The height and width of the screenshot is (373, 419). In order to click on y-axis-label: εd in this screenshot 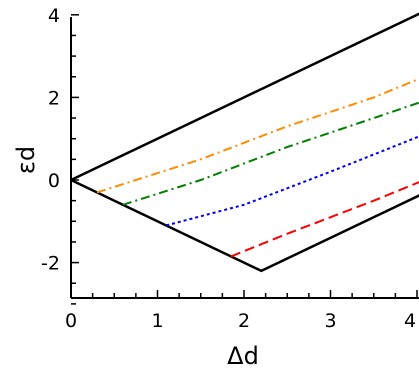, I will do `click(26, 160)`.